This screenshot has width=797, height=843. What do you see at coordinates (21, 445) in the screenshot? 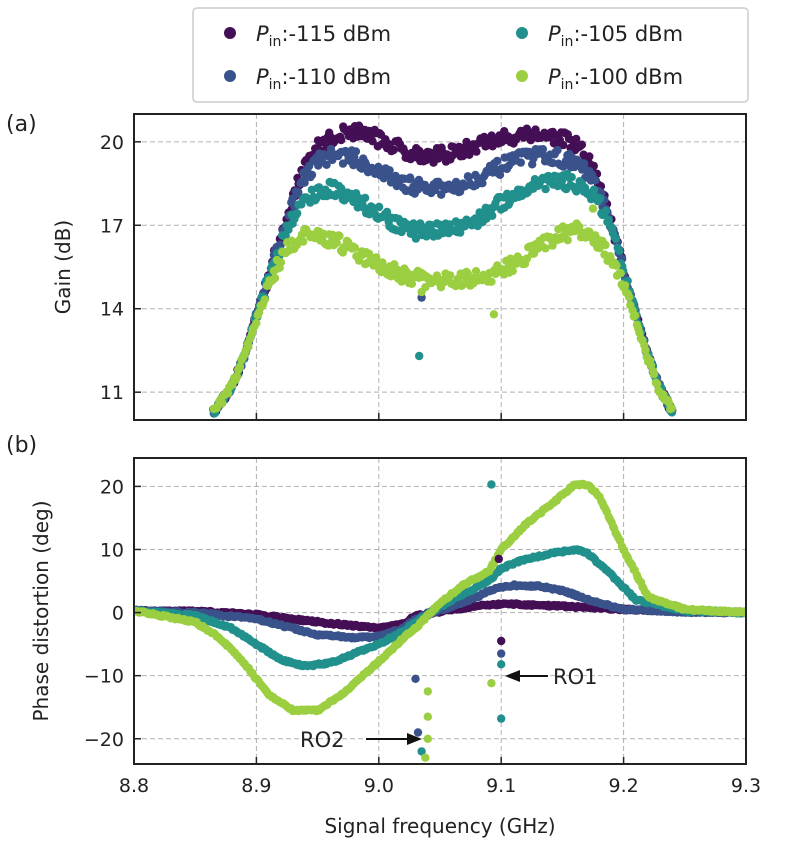
I see `panel-label-b: (b)` at bounding box center [21, 445].